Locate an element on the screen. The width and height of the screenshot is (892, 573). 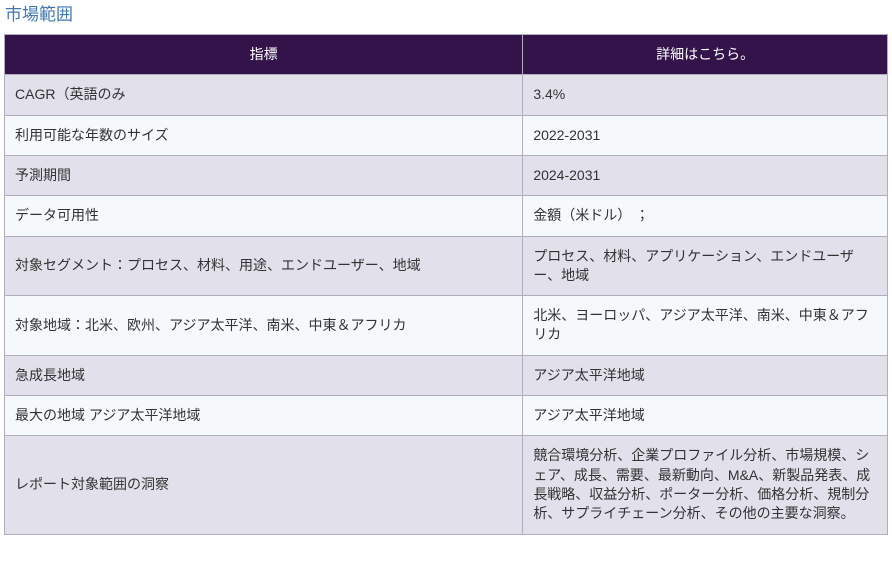
table-row: 予測期間 2024-2031 is located at coordinates (445, 175).